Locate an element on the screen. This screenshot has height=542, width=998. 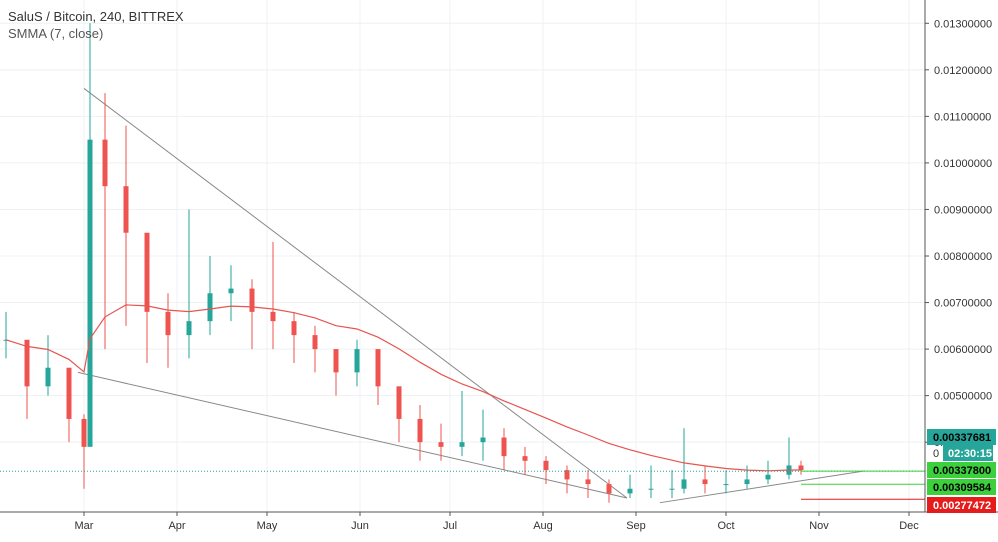
countdown-prefix: 0 is located at coordinates (936, 454).